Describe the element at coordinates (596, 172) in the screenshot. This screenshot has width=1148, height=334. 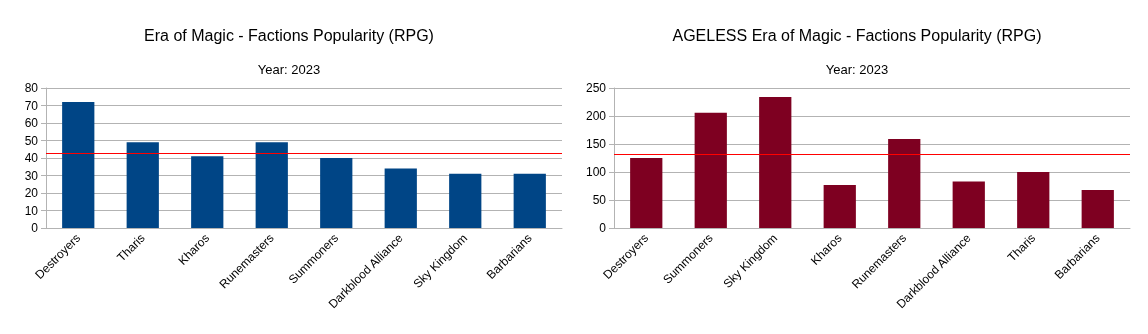
I see `y-tick-label: 100` at that location.